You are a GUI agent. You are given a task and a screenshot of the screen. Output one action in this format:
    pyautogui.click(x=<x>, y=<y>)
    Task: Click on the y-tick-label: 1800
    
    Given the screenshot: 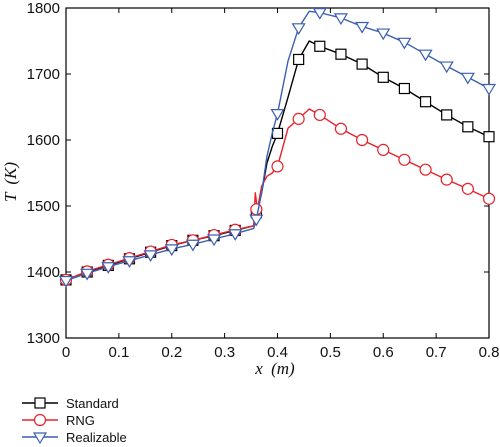 What is the action you would take?
    pyautogui.click(x=43, y=8)
    